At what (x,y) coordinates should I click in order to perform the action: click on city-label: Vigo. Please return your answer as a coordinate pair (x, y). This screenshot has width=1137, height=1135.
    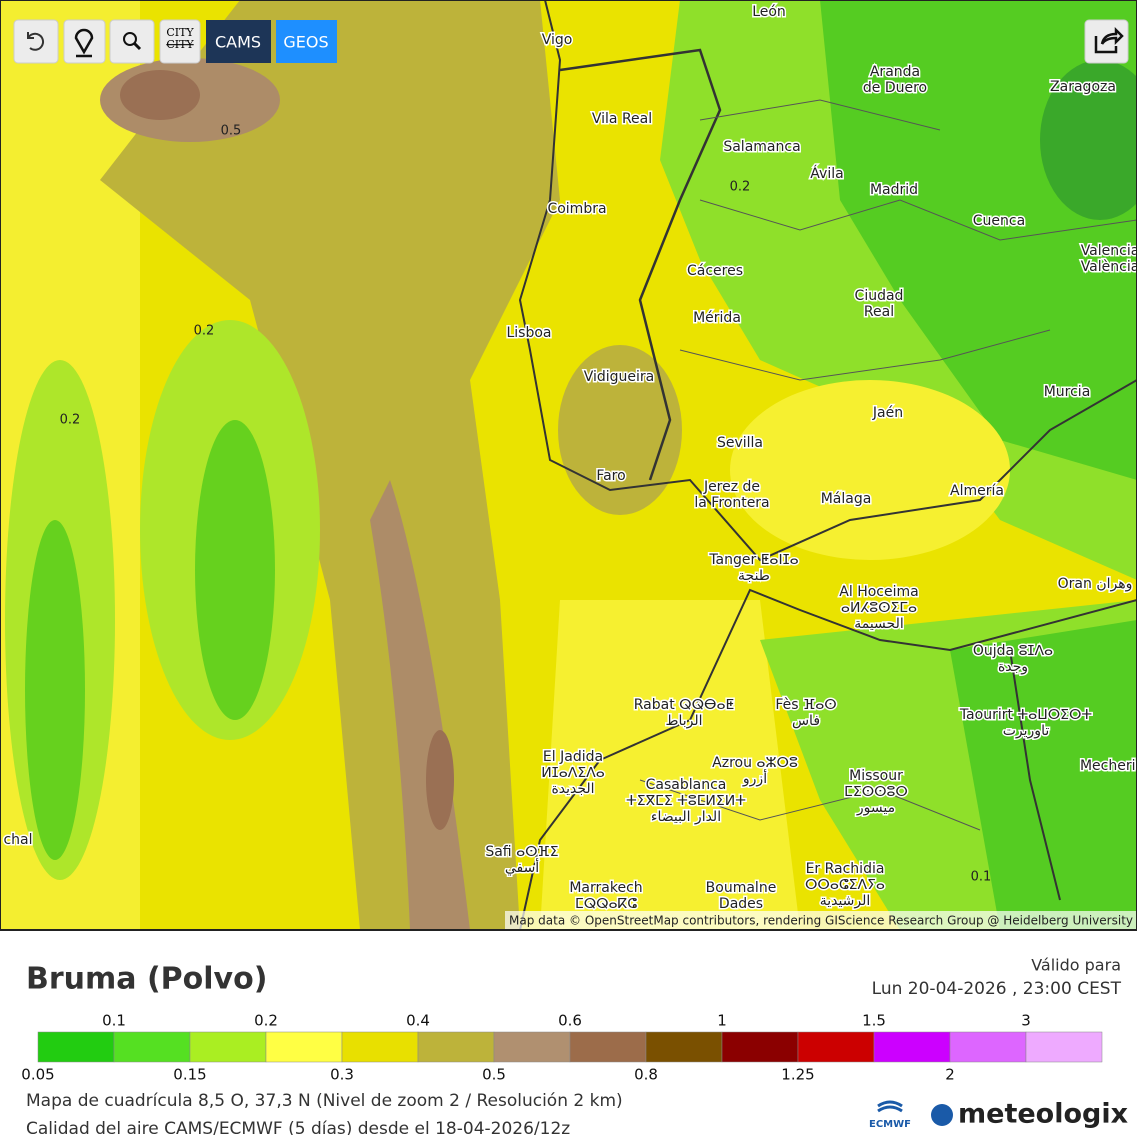
    Looking at the image, I should click on (557, 40).